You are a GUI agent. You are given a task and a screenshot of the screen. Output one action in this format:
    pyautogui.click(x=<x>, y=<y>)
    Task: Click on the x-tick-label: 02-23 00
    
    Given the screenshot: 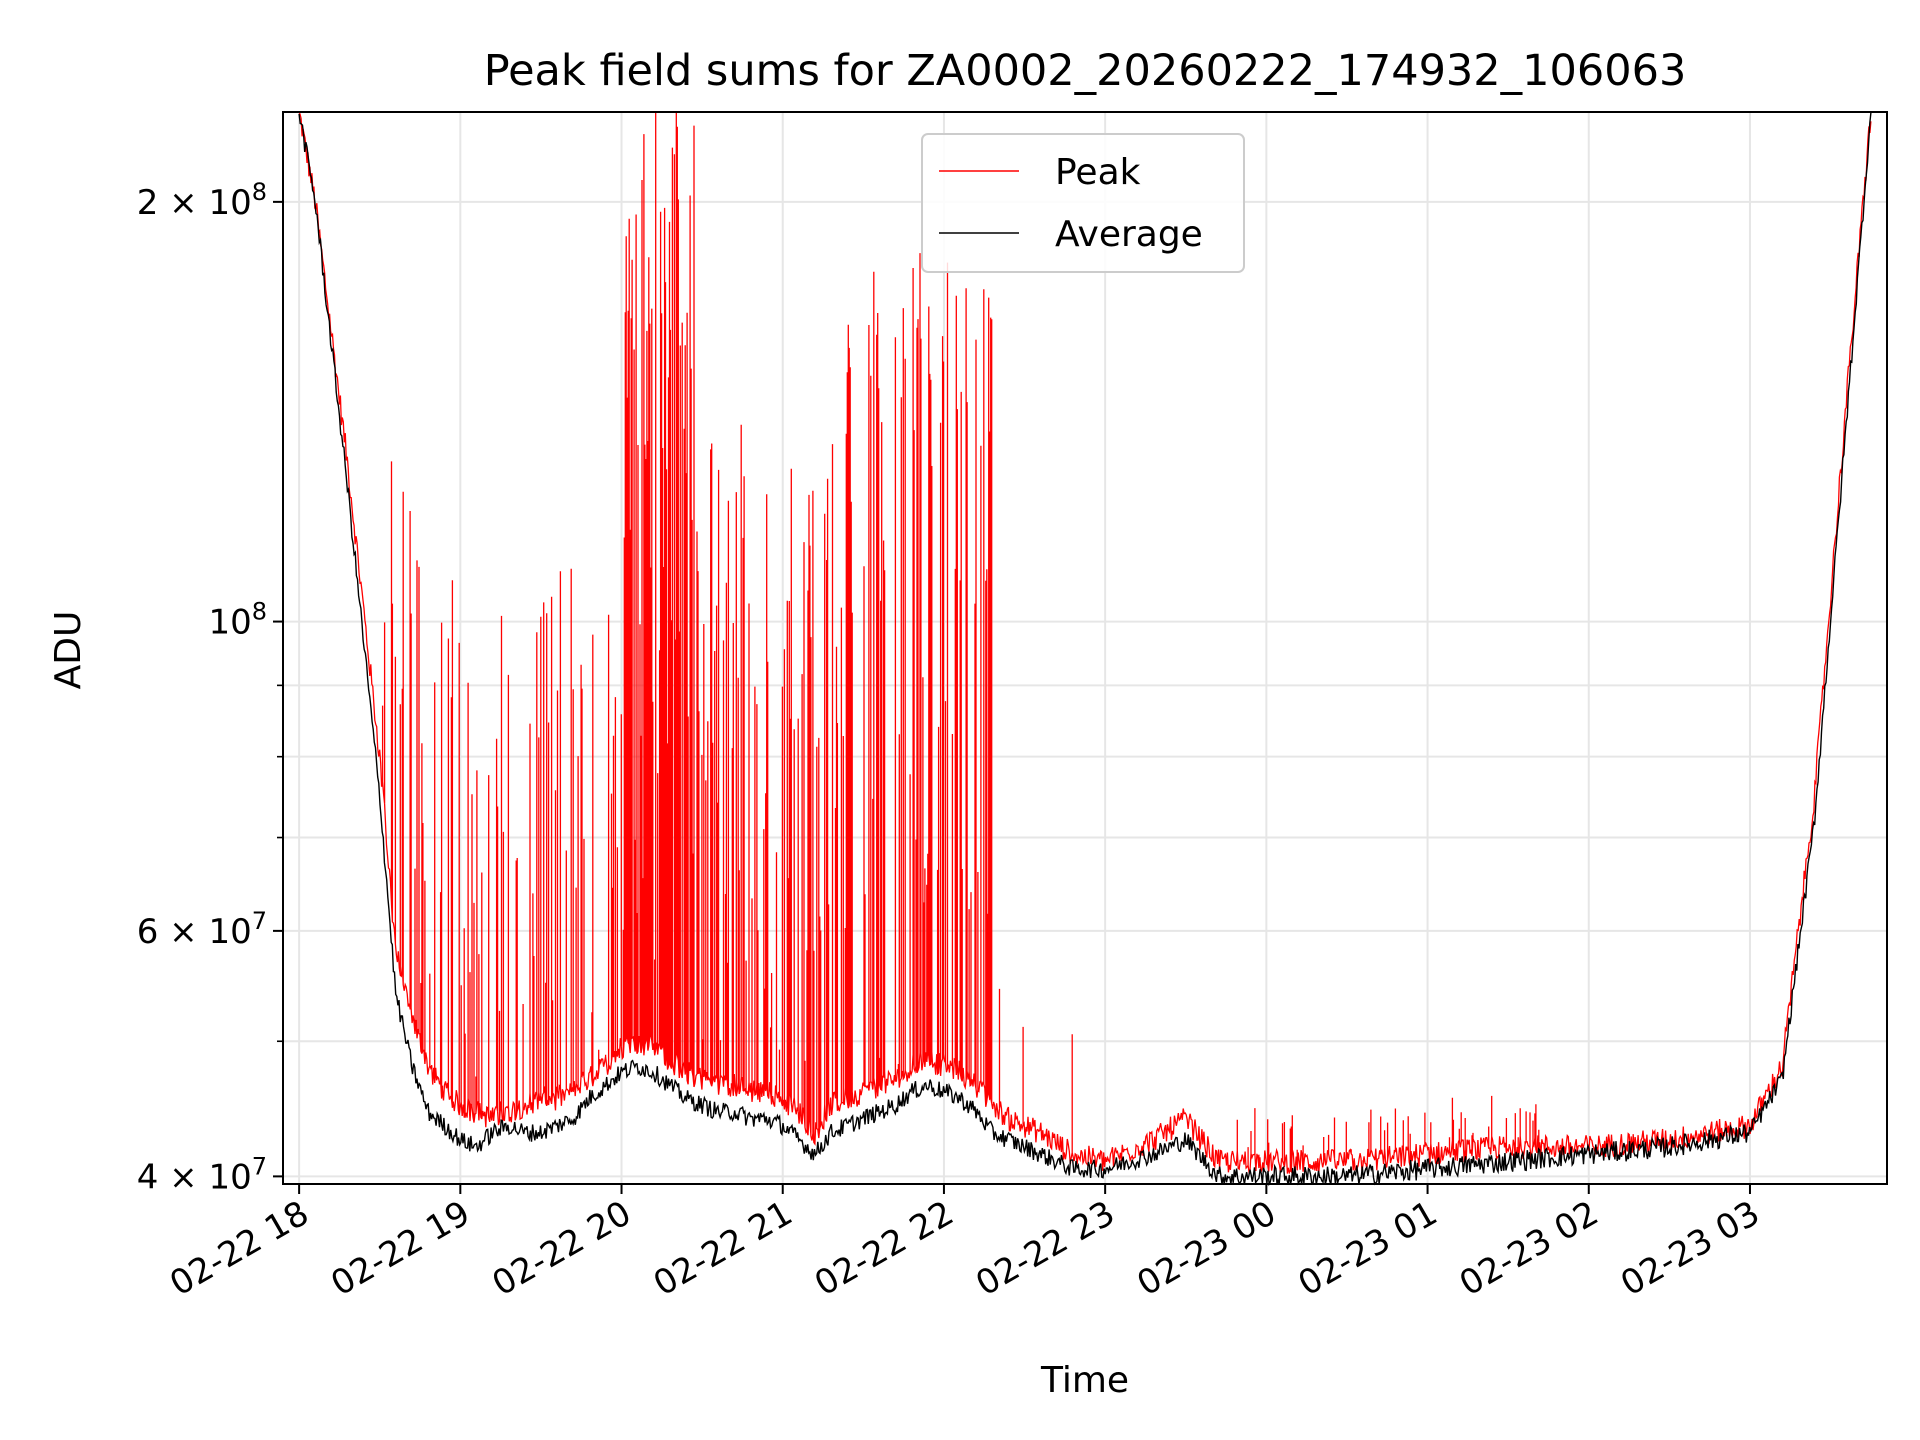 What is the action you would take?
    pyautogui.click(x=1206, y=1248)
    